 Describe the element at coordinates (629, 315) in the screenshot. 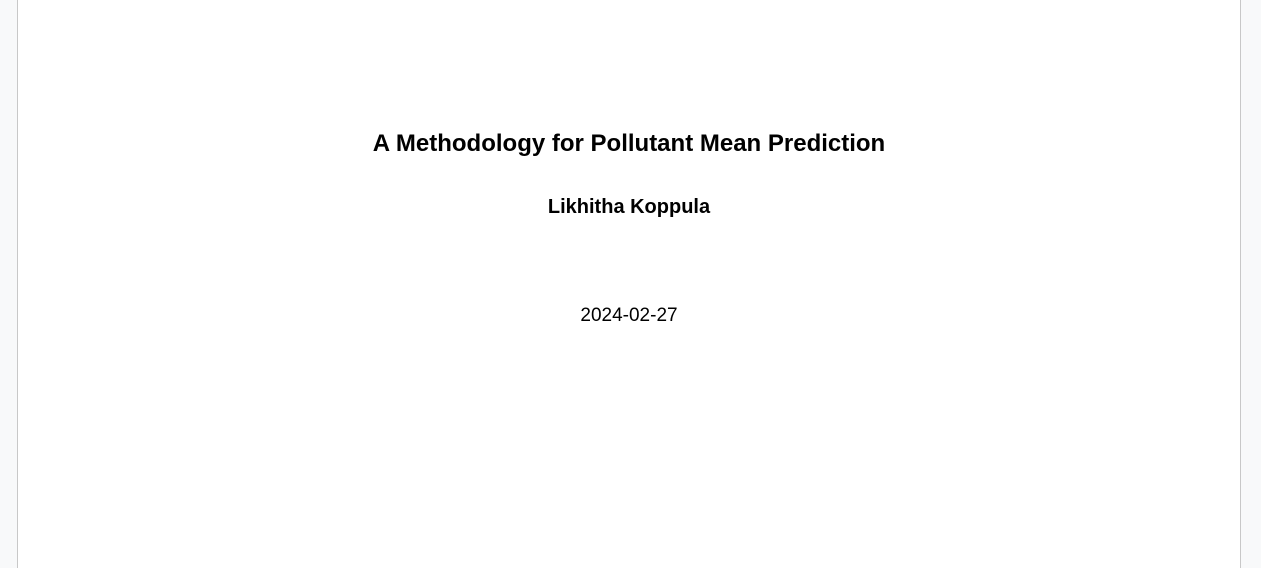

I see `document-date: 2024-02-27` at that location.